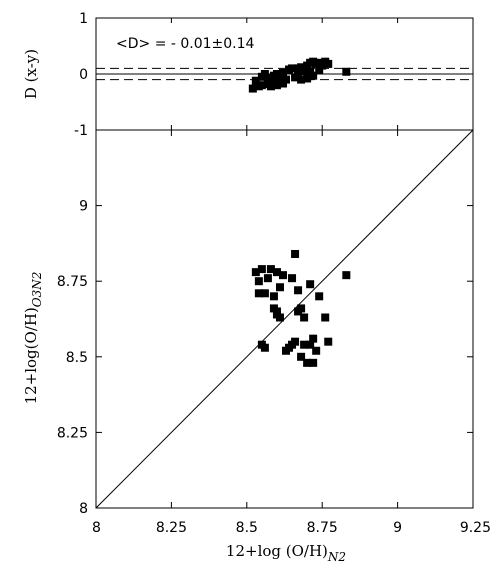 The image size is (498, 572). What do you see at coordinates (77, 358) in the screenshot?
I see `bottom-y-tick-label: 8.5` at bounding box center [77, 358].